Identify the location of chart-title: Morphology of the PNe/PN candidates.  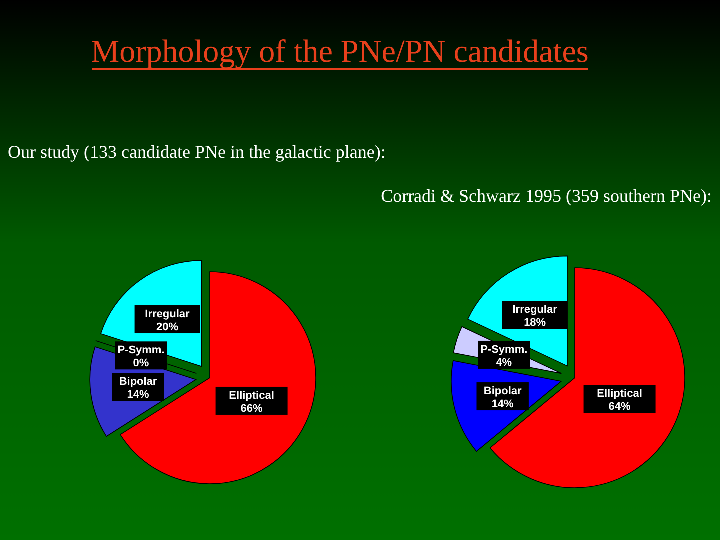
(340, 51).